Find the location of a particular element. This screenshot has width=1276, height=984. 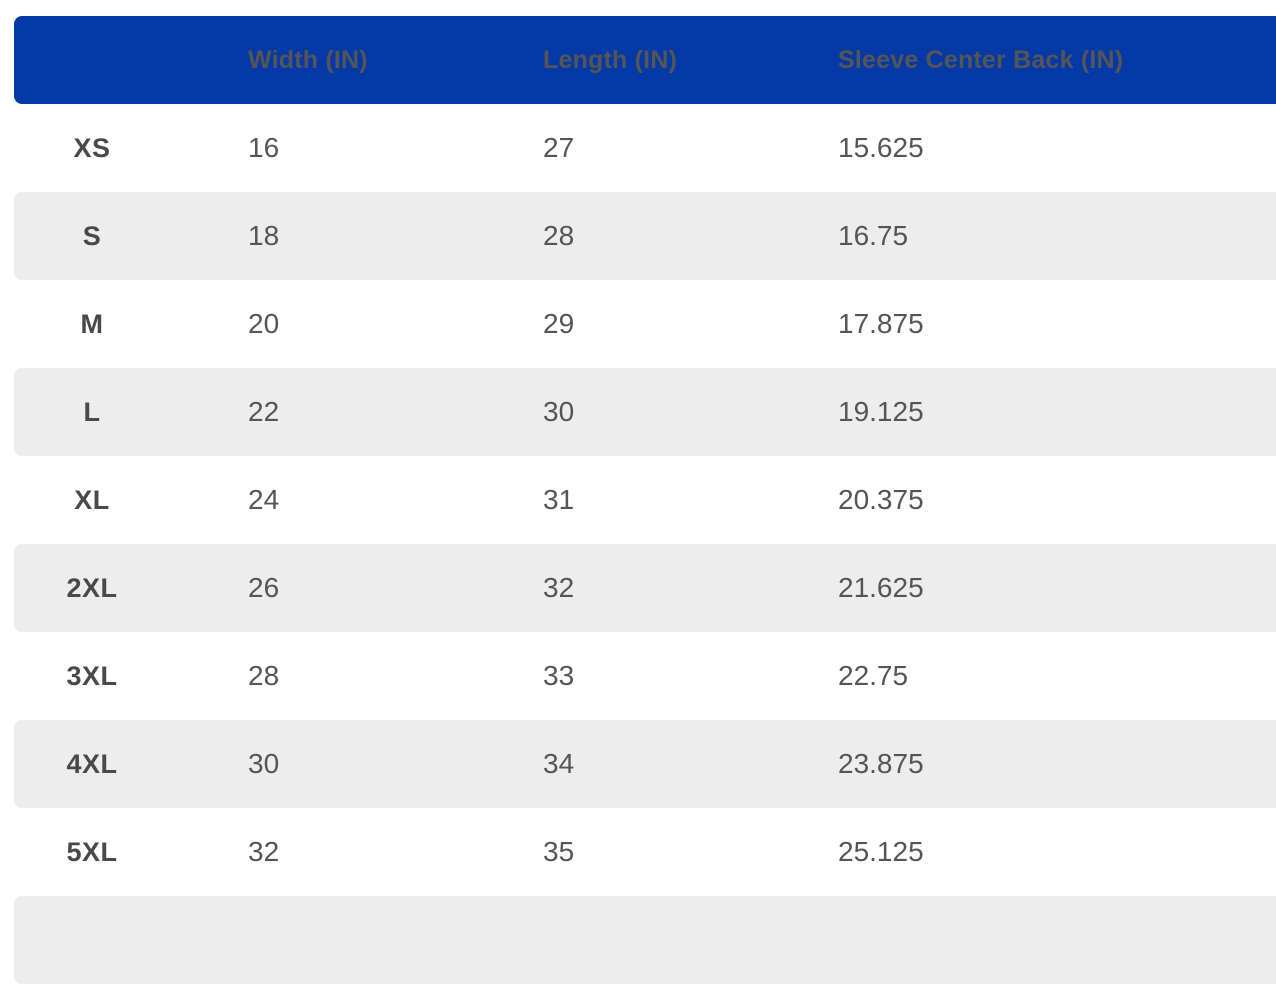

row-cell-length_in: 33 is located at coordinates (559, 675).